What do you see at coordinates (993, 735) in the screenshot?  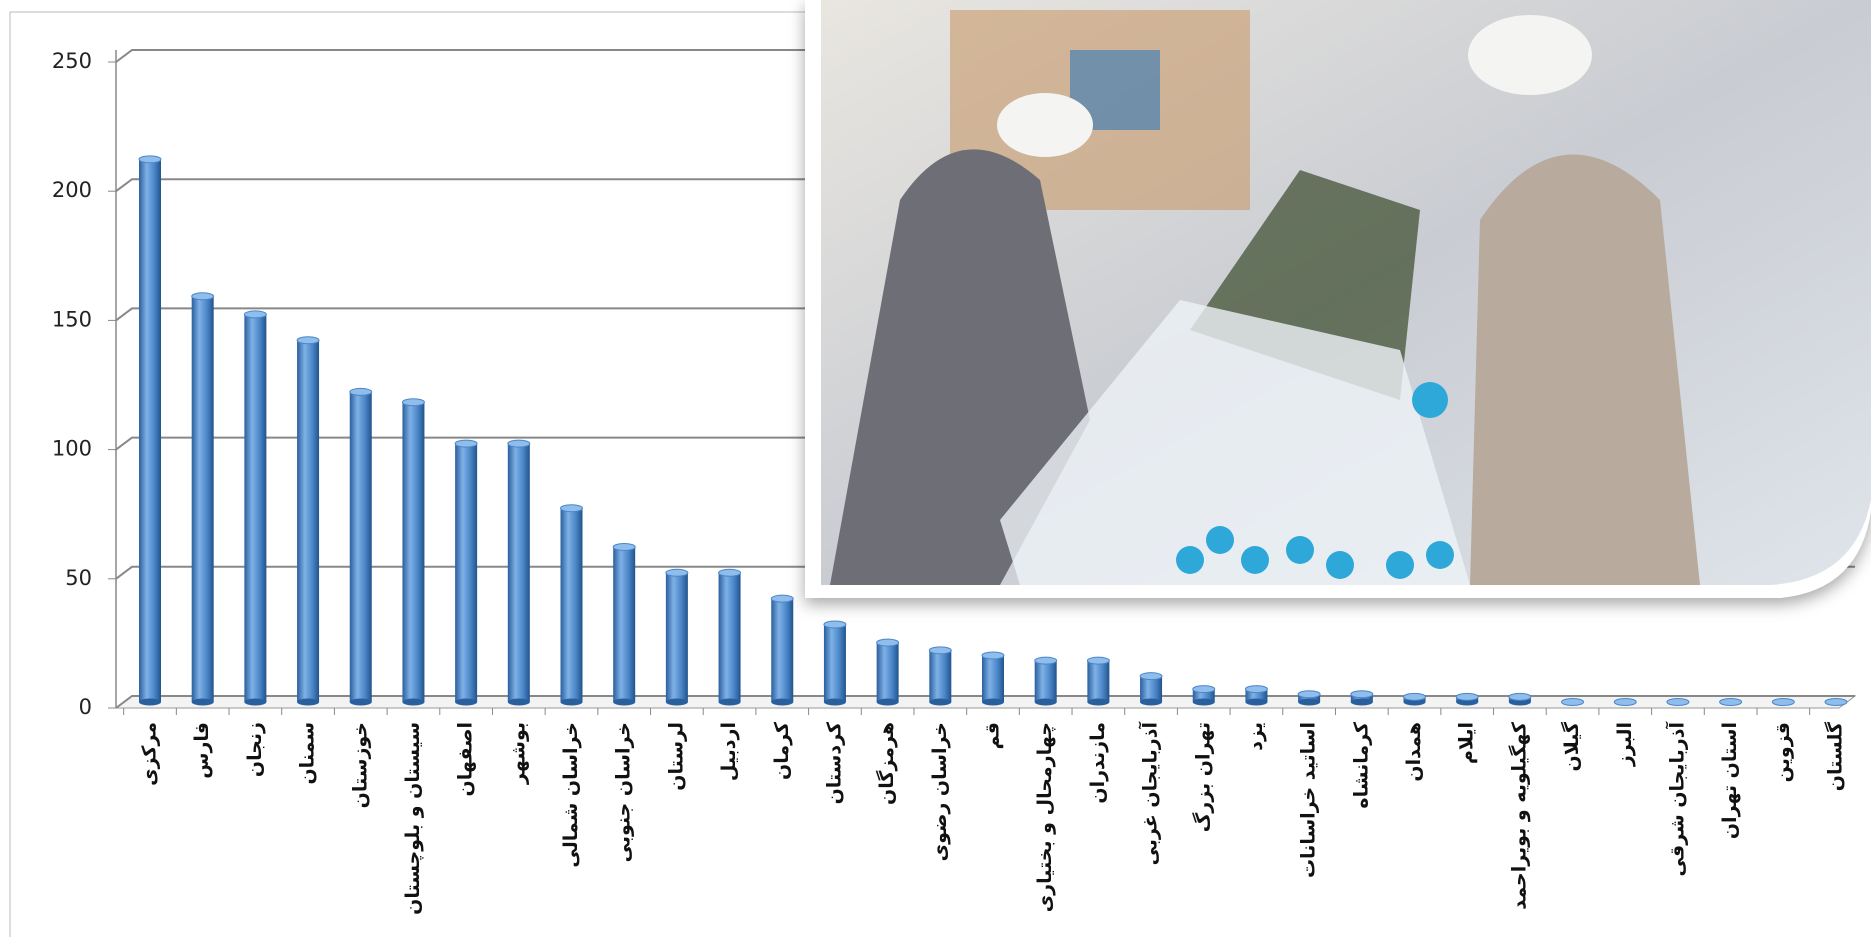 I see `x-tick-label: قم` at bounding box center [993, 735].